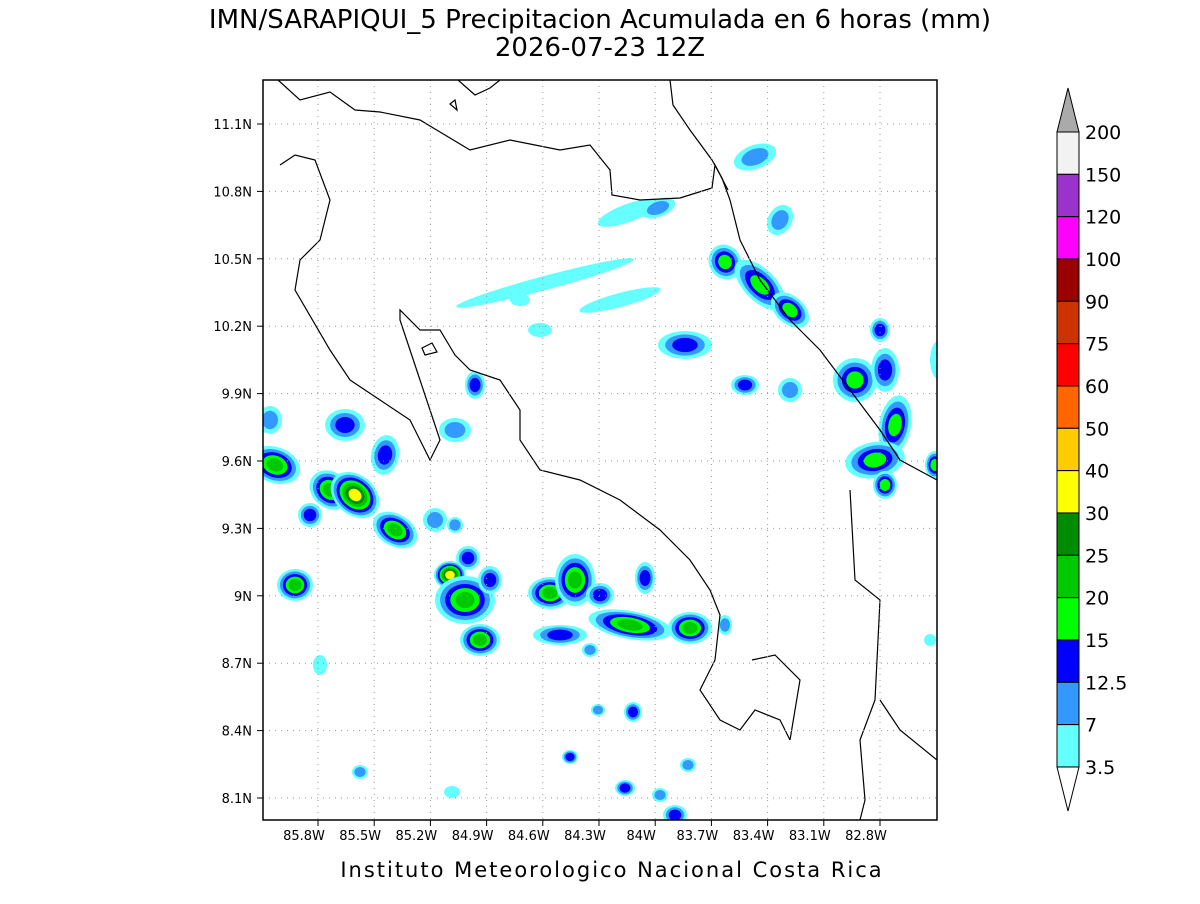 This screenshot has width=1200, height=904. Describe the element at coordinates (1097, 599) in the screenshot. I see `colorbar-label: 20` at that location.